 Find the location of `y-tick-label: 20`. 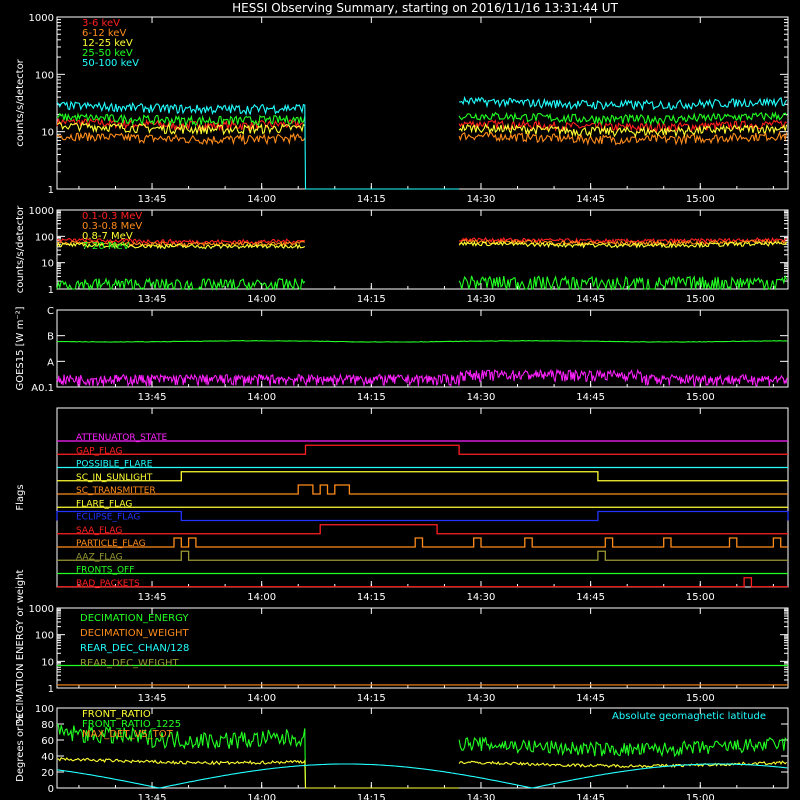

y-tick-label: 20 is located at coordinates (47, 773).